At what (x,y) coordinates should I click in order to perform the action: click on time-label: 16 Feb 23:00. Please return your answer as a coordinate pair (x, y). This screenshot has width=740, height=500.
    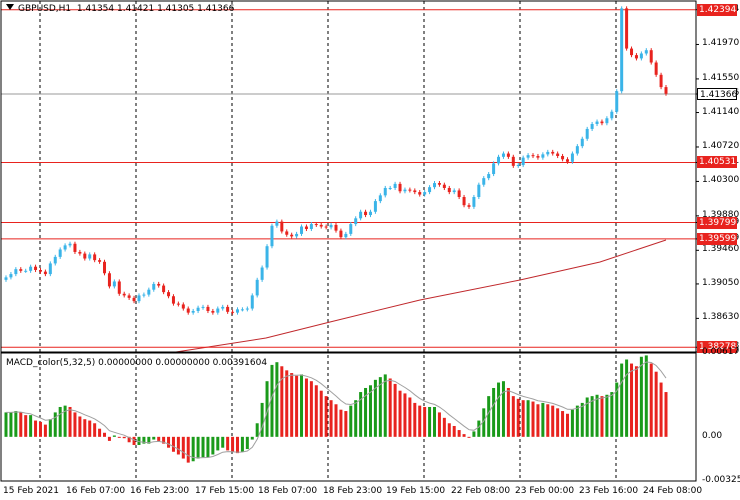
    Looking at the image, I should click on (160, 491).